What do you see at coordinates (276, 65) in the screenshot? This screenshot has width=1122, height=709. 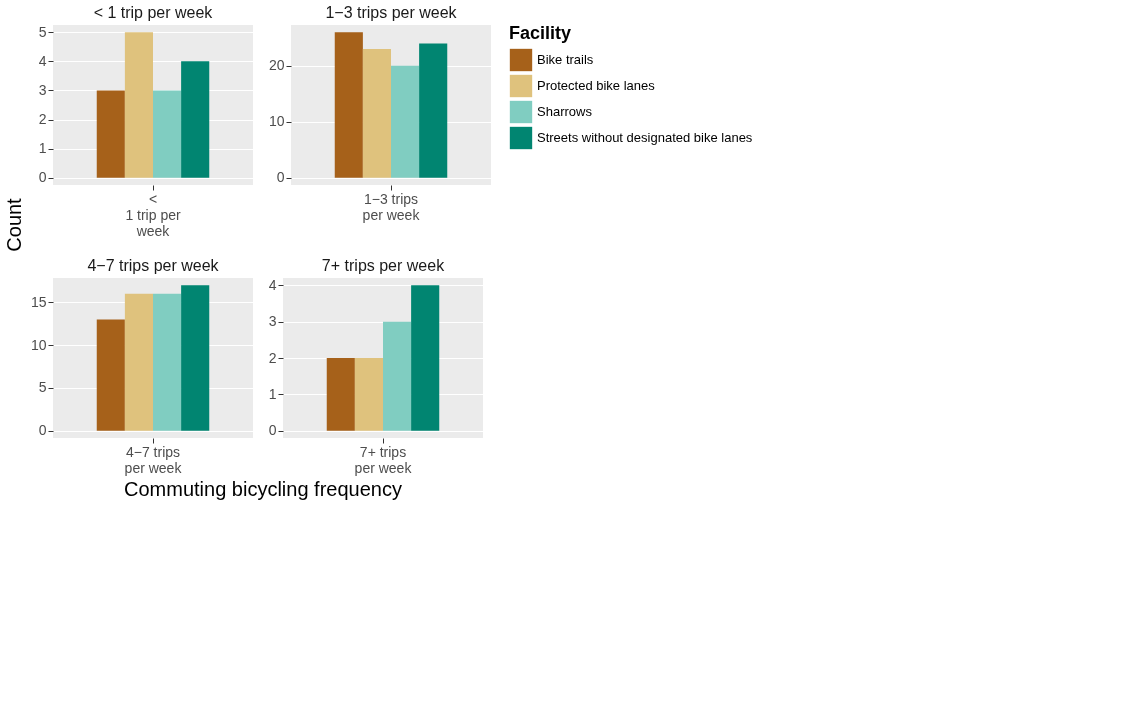 I see `y-tick-label: 20` at bounding box center [276, 65].